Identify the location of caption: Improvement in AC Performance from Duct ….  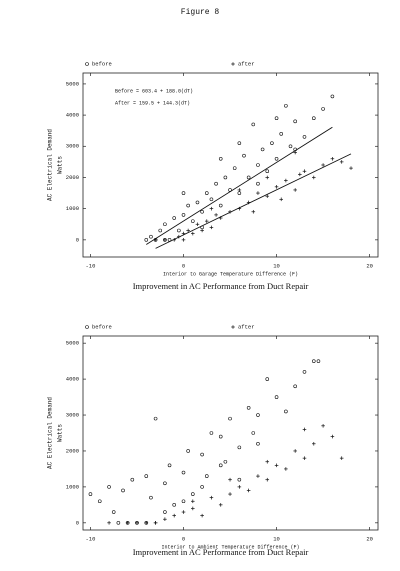
(221, 552).